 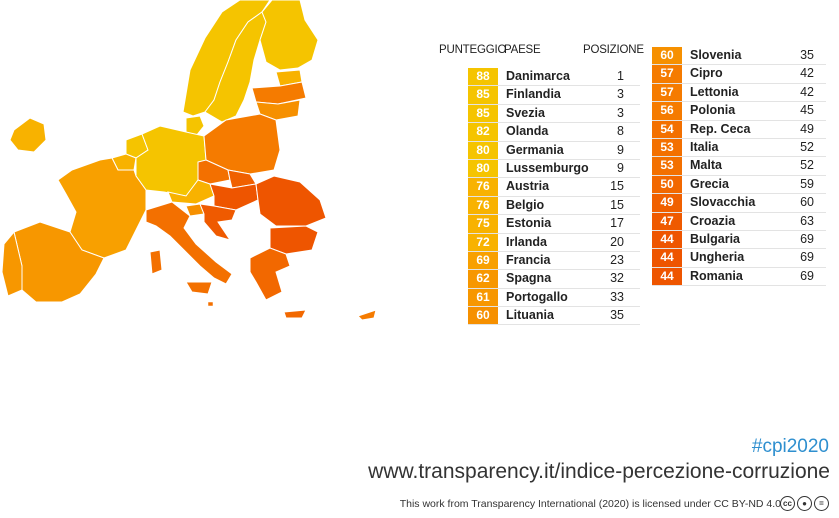 What do you see at coordinates (367, 315) in the screenshot?
I see `map-cyprus` at bounding box center [367, 315].